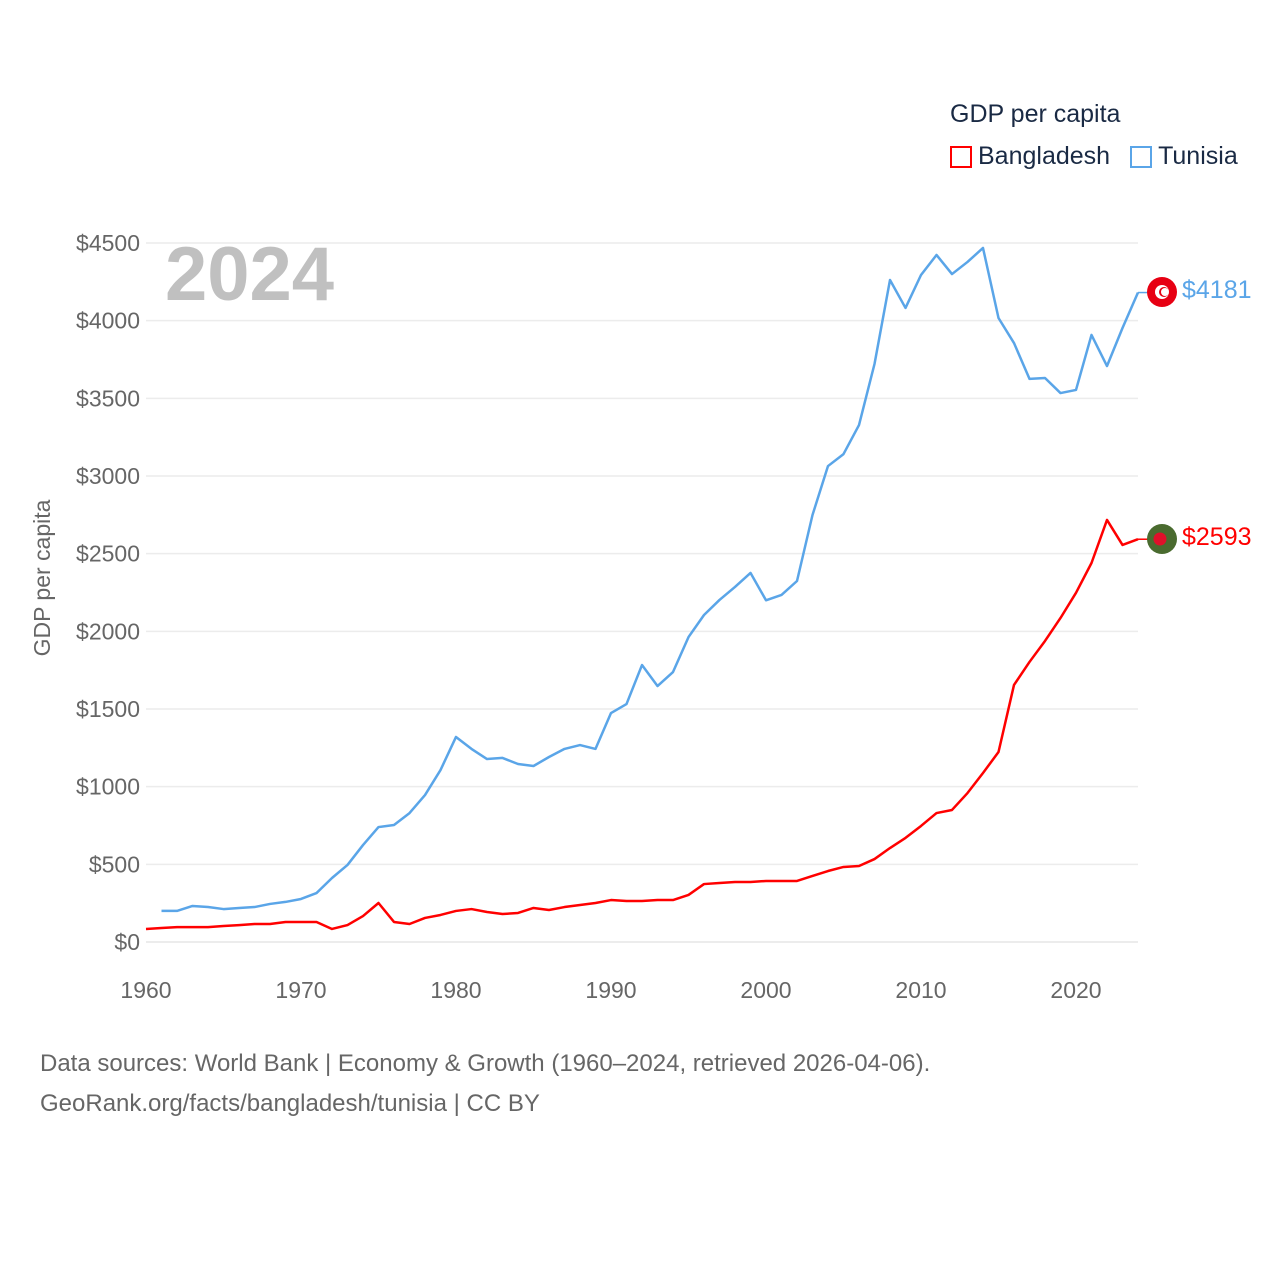 The image size is (1280, 1280). What do you see at coordinates (1035, 114) in the screenshot?
I see `legend-title: GDP per capita` at bounding box center [1035, 114].